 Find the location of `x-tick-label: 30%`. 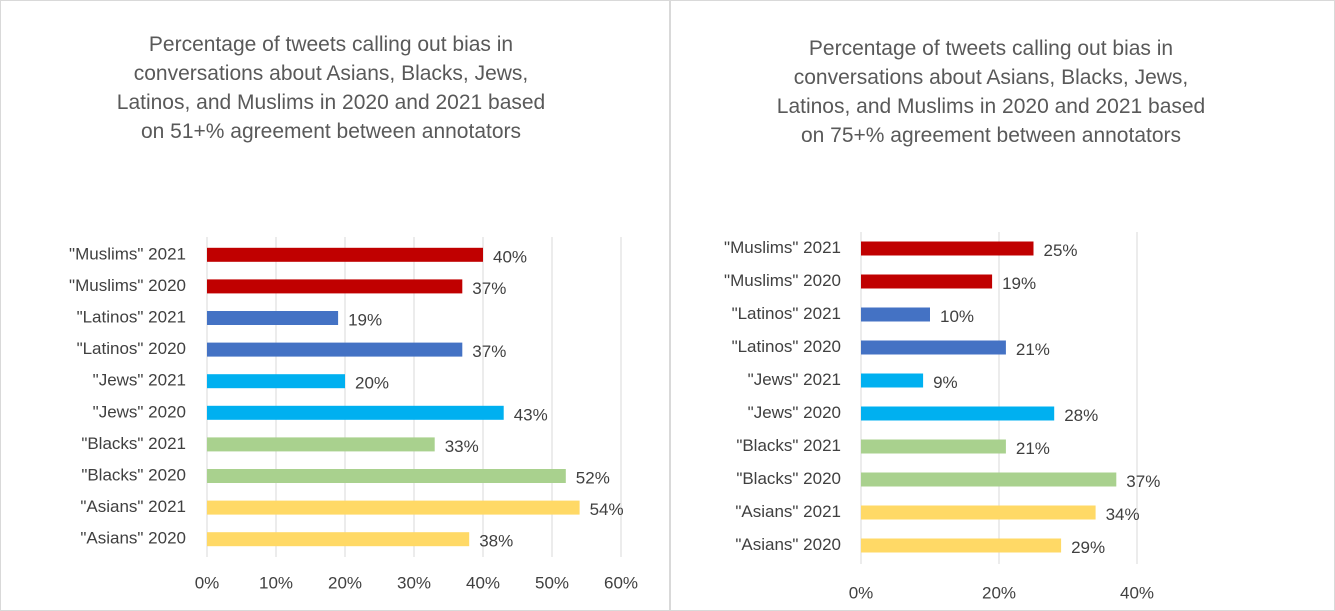

x-tick-label: 30% is located at coordinates (414, 582).